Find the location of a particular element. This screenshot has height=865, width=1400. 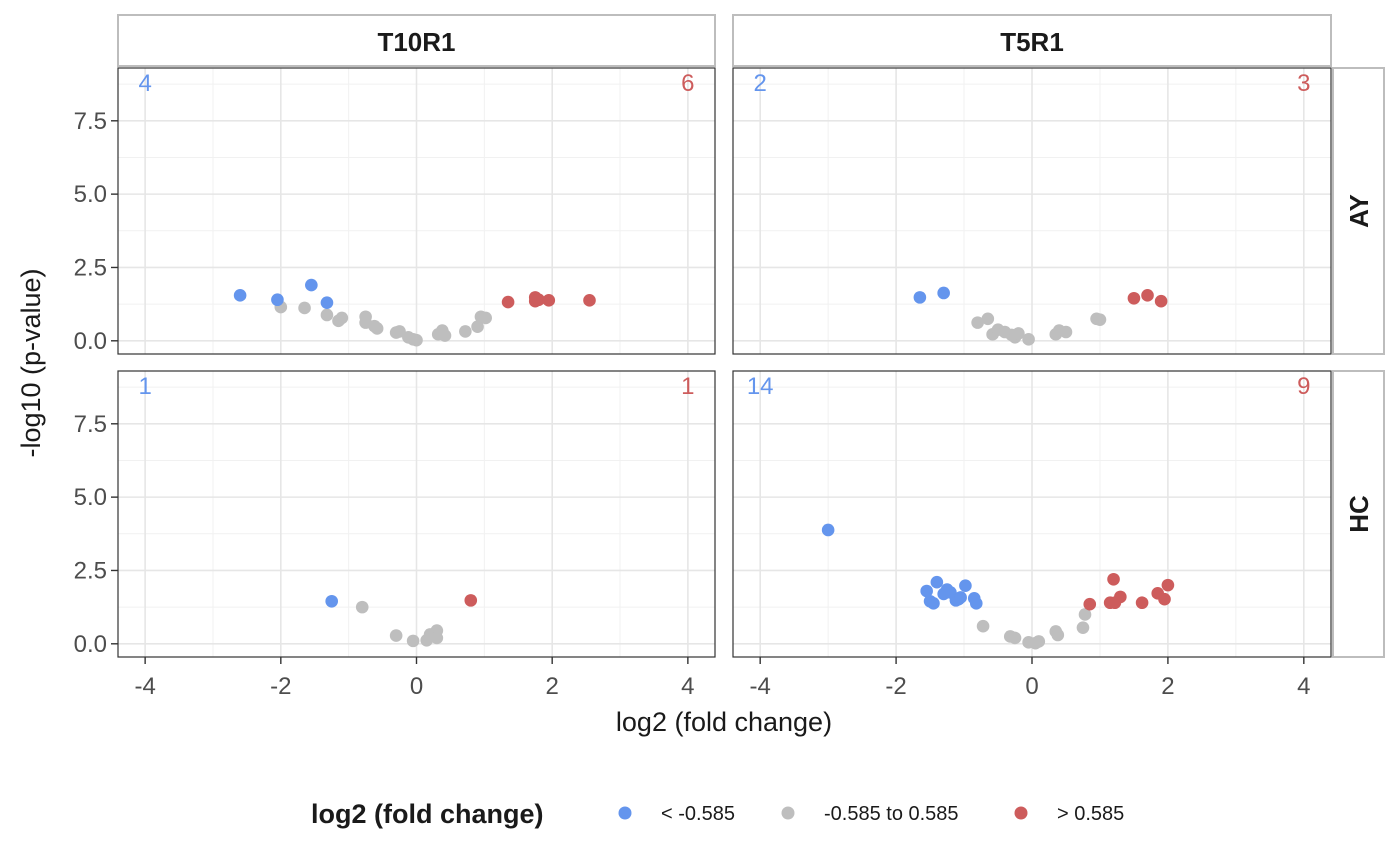

legend-key-down is located at coordinates (625, 813).